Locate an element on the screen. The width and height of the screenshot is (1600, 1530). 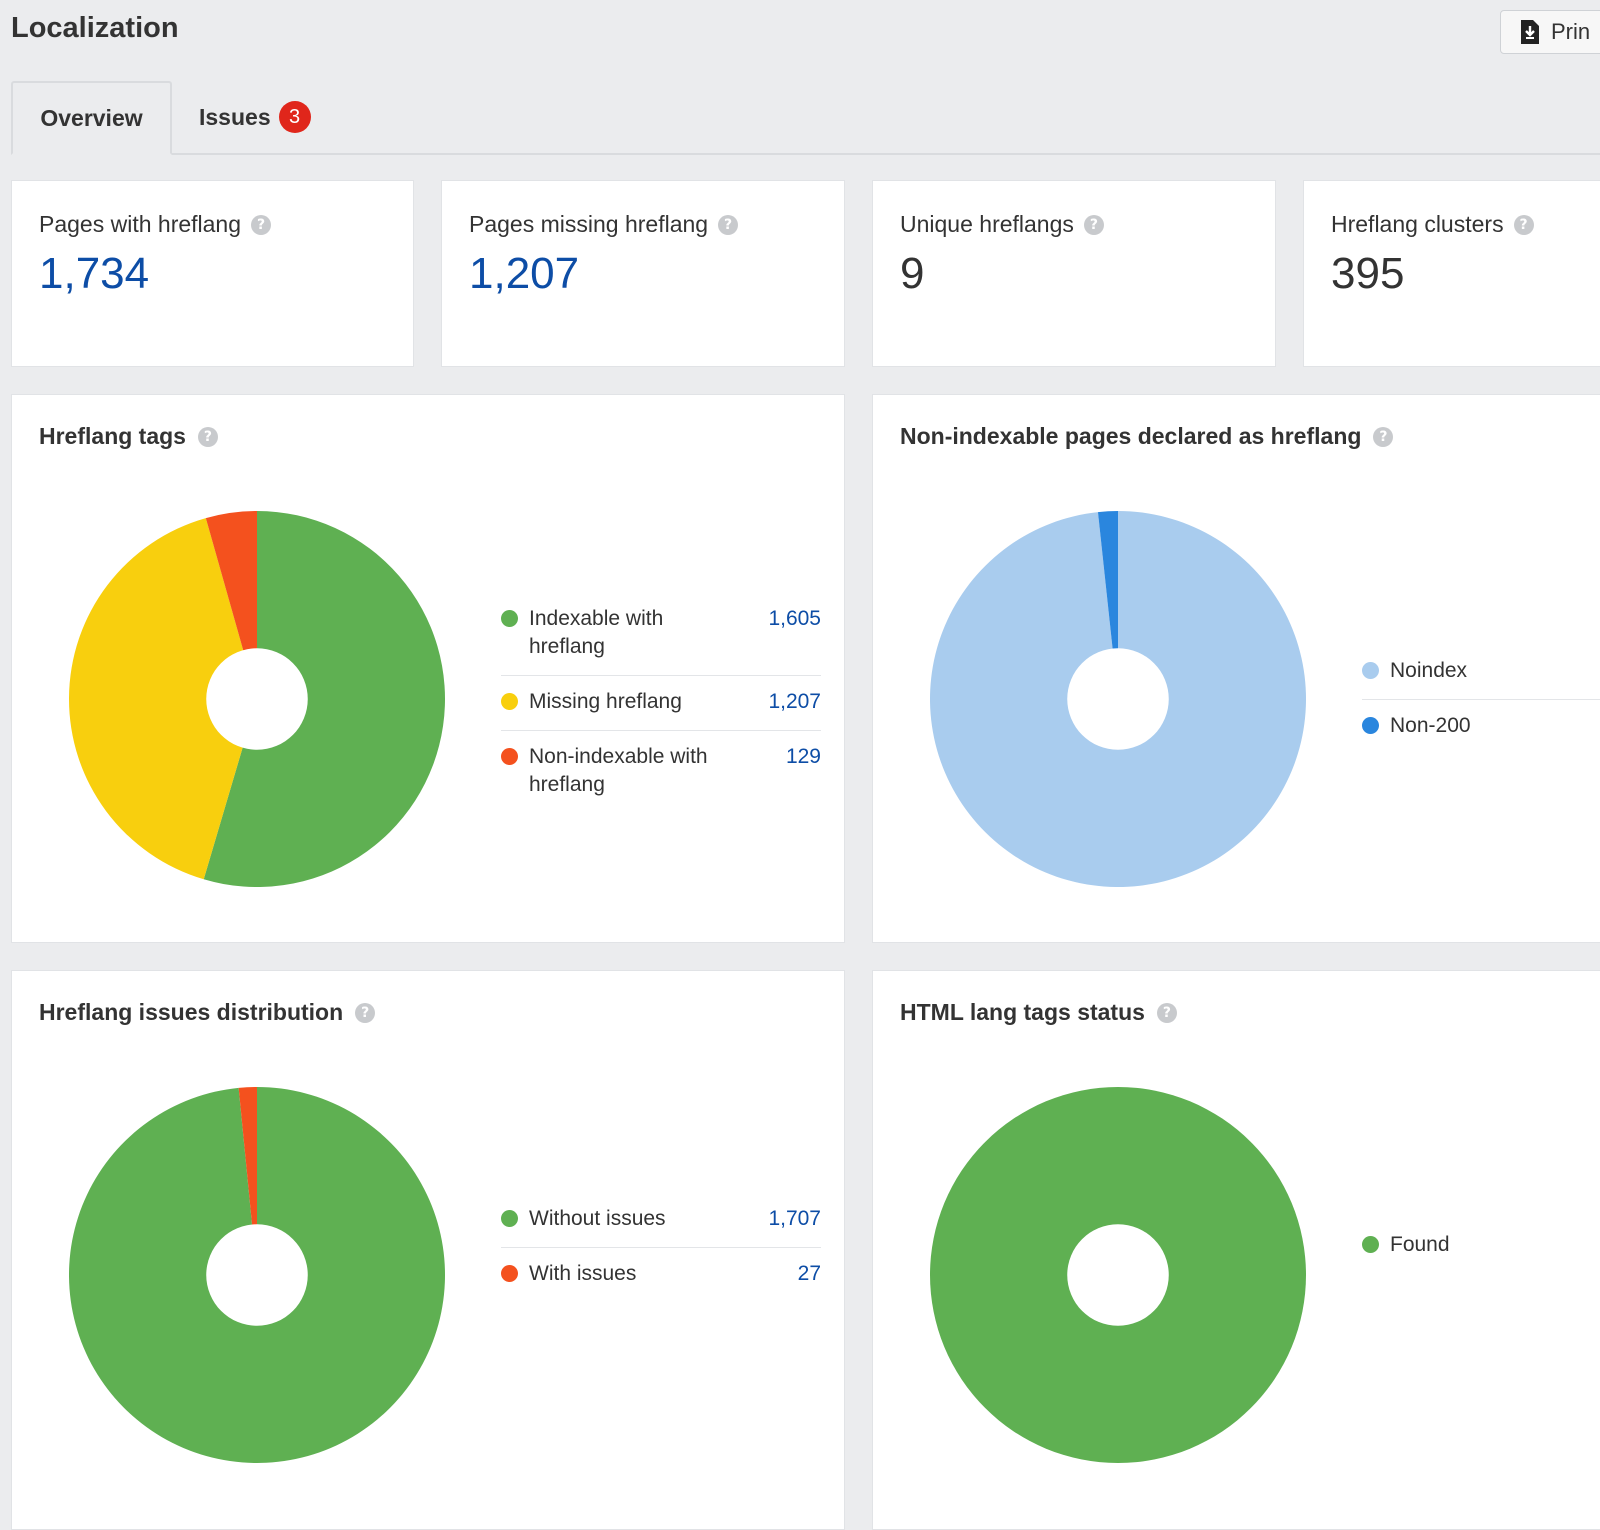
legend-item-left: Indexable with hreflang is located at coordinates (600, 633).